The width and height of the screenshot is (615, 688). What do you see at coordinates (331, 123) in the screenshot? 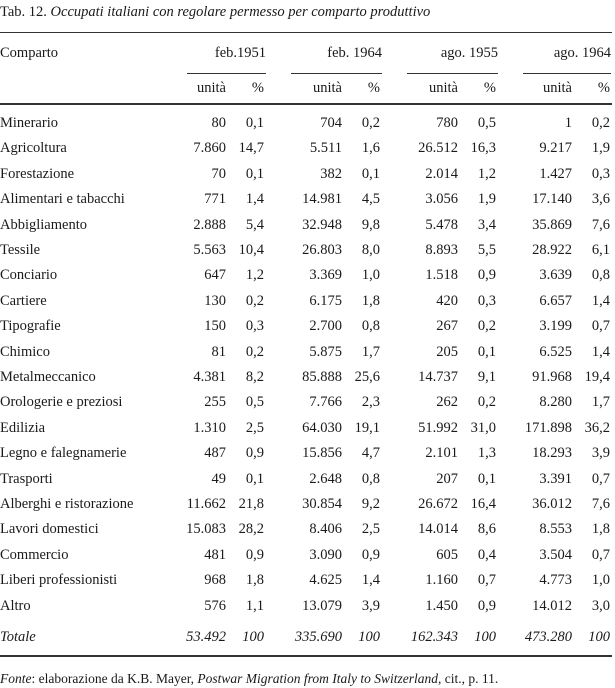
I see `table-cell: 704` at bounding box center [331, 123].